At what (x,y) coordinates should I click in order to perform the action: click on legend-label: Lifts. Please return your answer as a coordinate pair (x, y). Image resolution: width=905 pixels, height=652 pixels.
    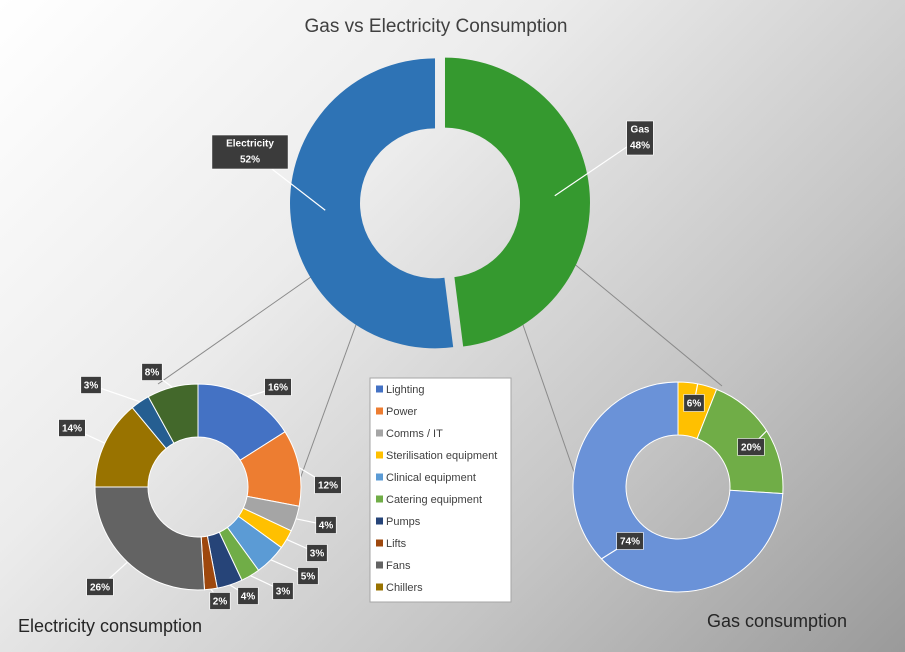
    Looking at the image, I should click on (396, 544).